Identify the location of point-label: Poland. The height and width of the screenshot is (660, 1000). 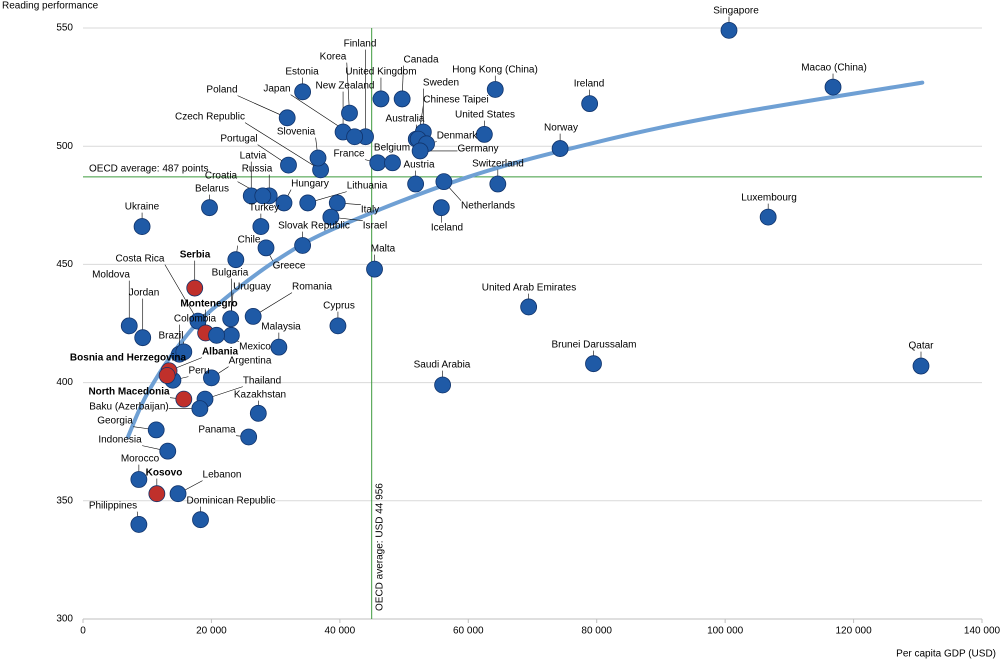
(221, 90).